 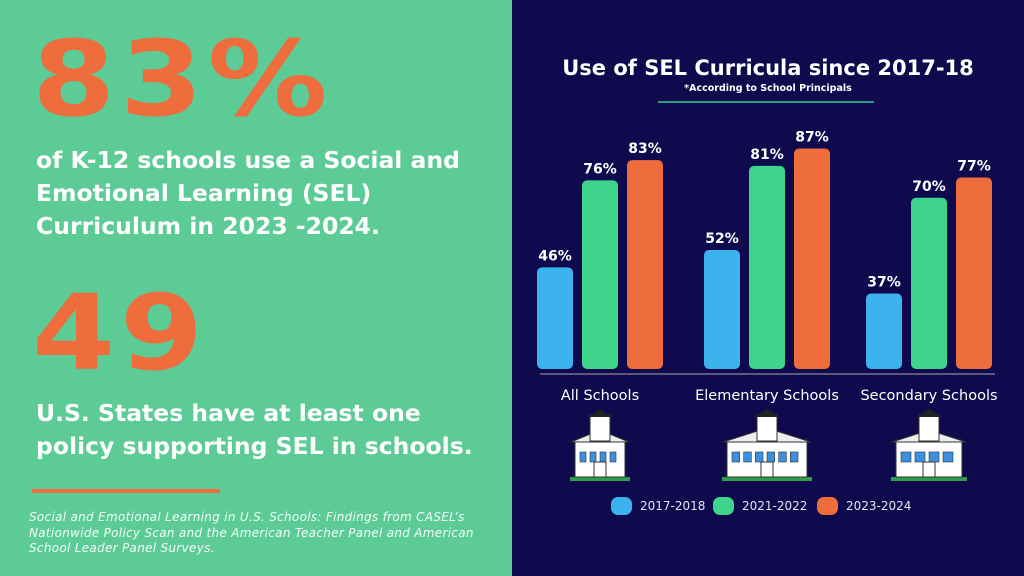 What do you see at coordinates (600, 396) in the screenshot?
I see `category-label: All Schools` at bounding box center [600, 396].